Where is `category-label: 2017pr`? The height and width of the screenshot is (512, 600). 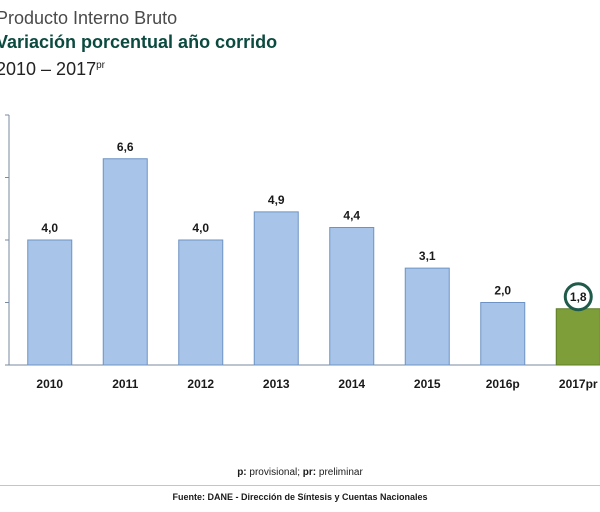 category-label: 2017pr is located at coordinates (578, 384).